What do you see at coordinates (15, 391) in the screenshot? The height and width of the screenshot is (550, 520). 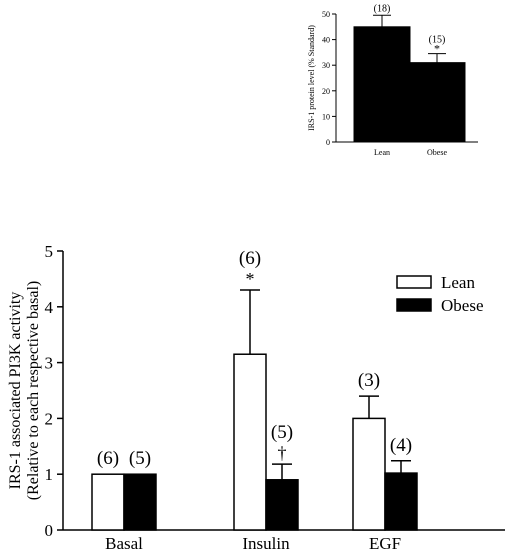 I see `bottom-y-axis-label-line1: IRS-1 associated PI3K activity` at bounding box center [15, 391].